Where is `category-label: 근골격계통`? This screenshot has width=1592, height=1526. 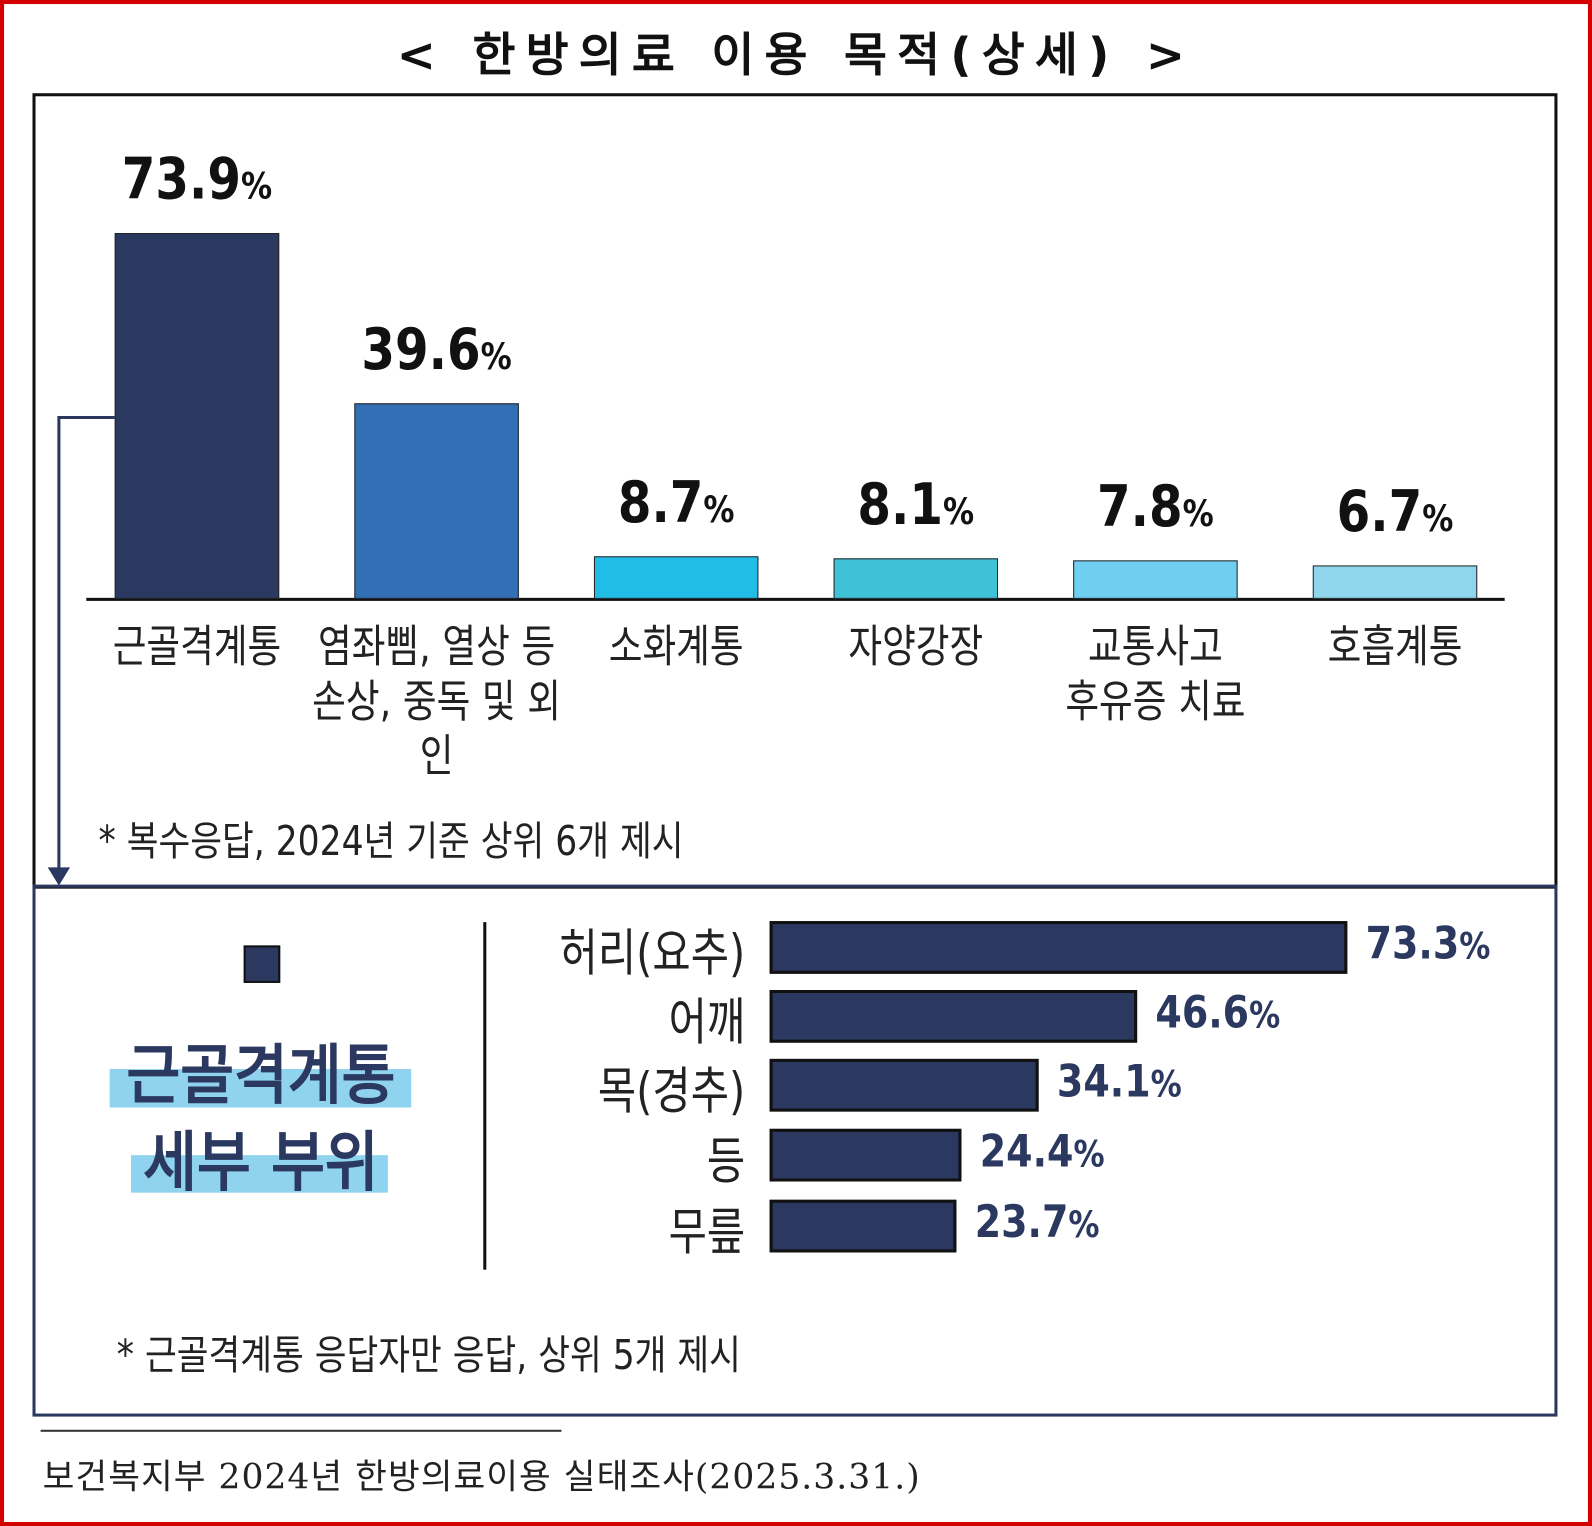
category-label: 근골격계통 is located at coordinates (197, 647).